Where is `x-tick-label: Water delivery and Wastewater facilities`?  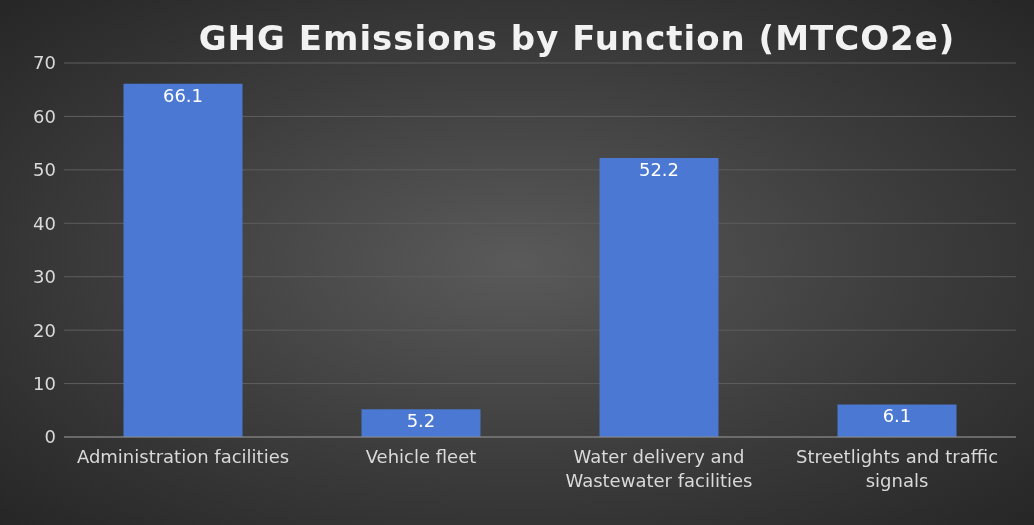
x-tick-label: Water delivery and Wastewater facilities is located at coordinates (659, 468).